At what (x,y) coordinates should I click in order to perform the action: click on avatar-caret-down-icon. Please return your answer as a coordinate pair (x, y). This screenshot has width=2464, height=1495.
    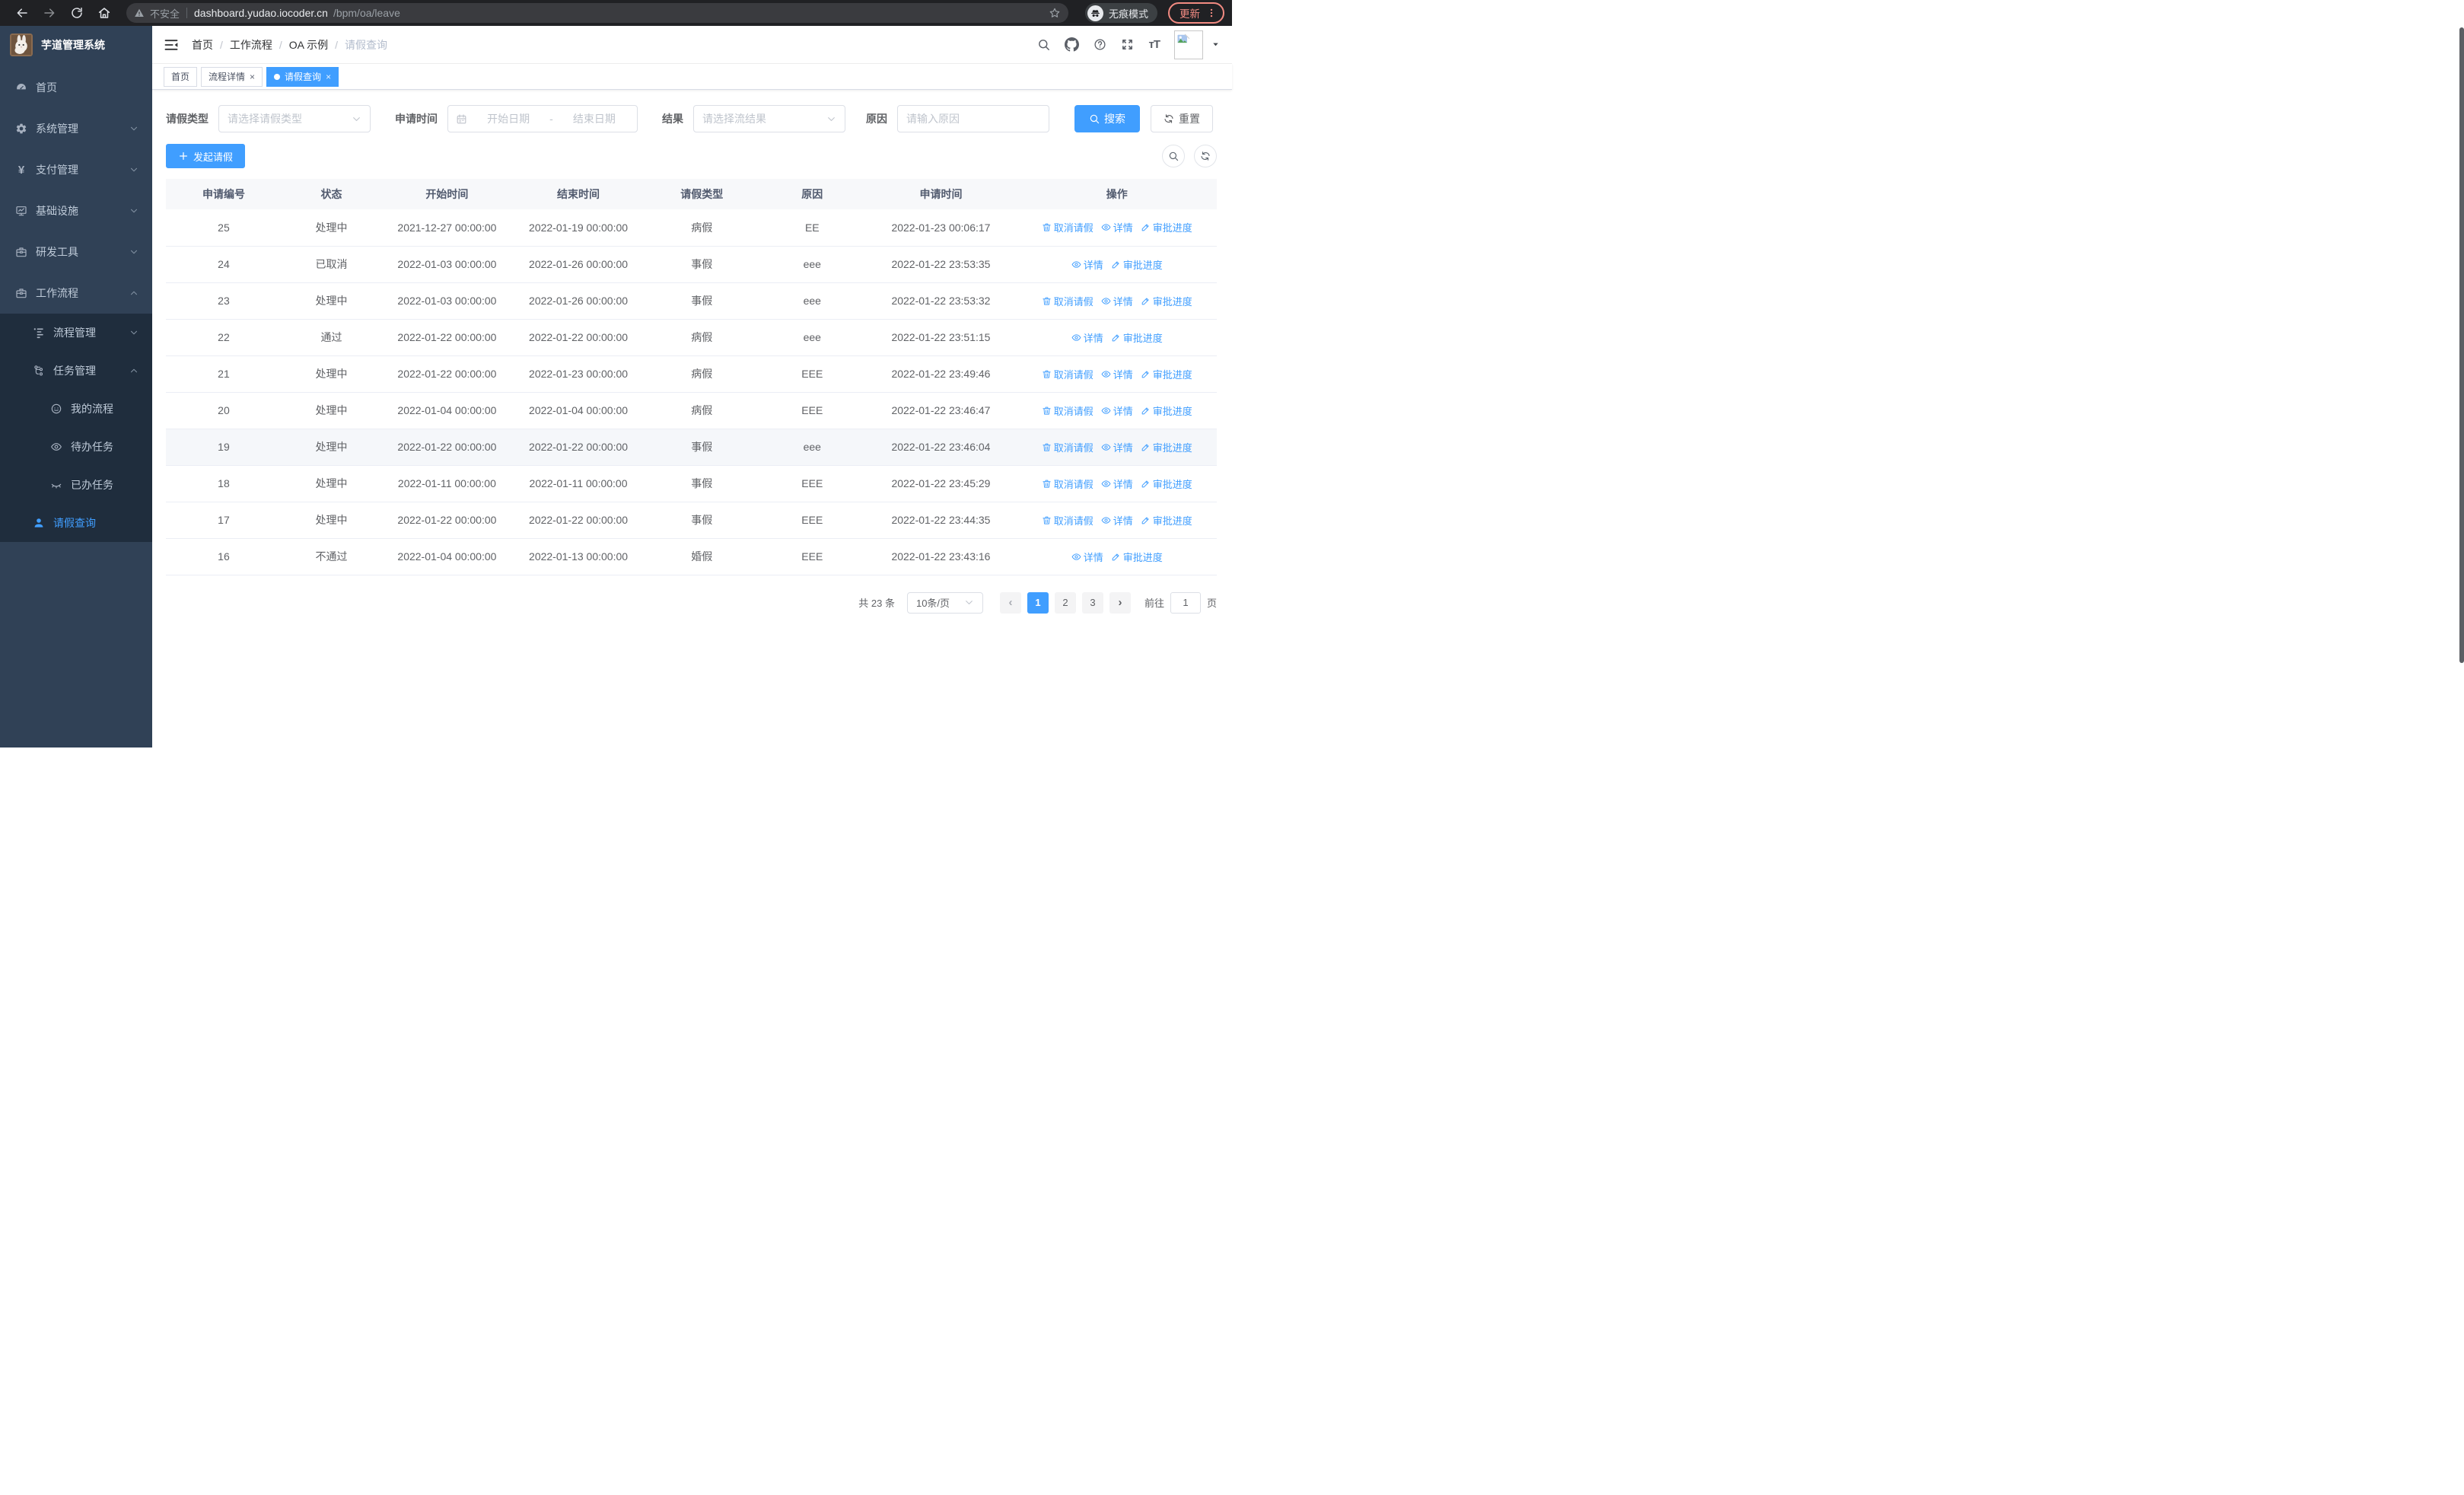
    Looking at the image, I should click on (1215, 45).